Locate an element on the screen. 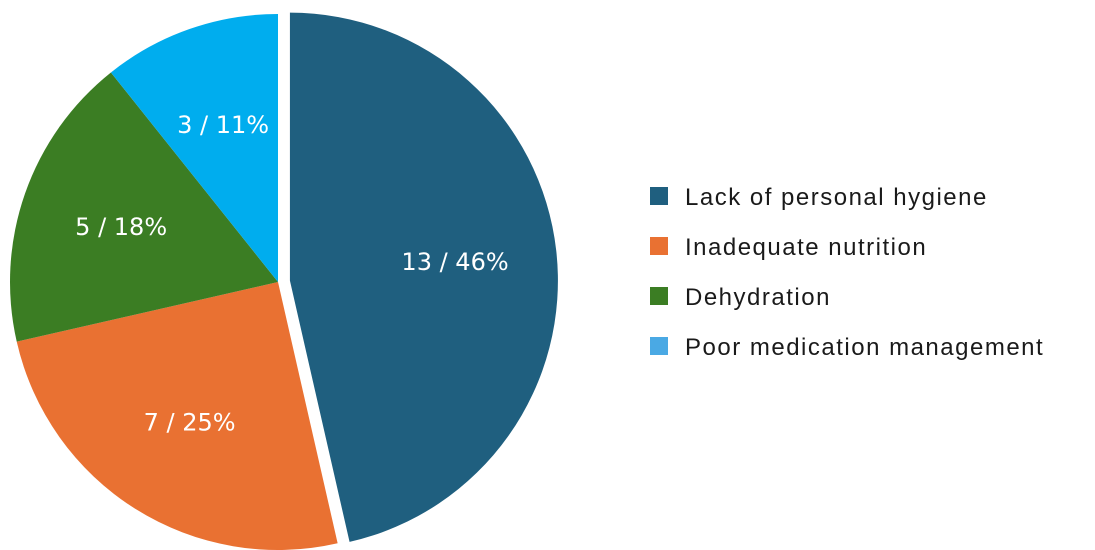  slice-data-label: 5 / 18% is located at coordinates (121, 227).